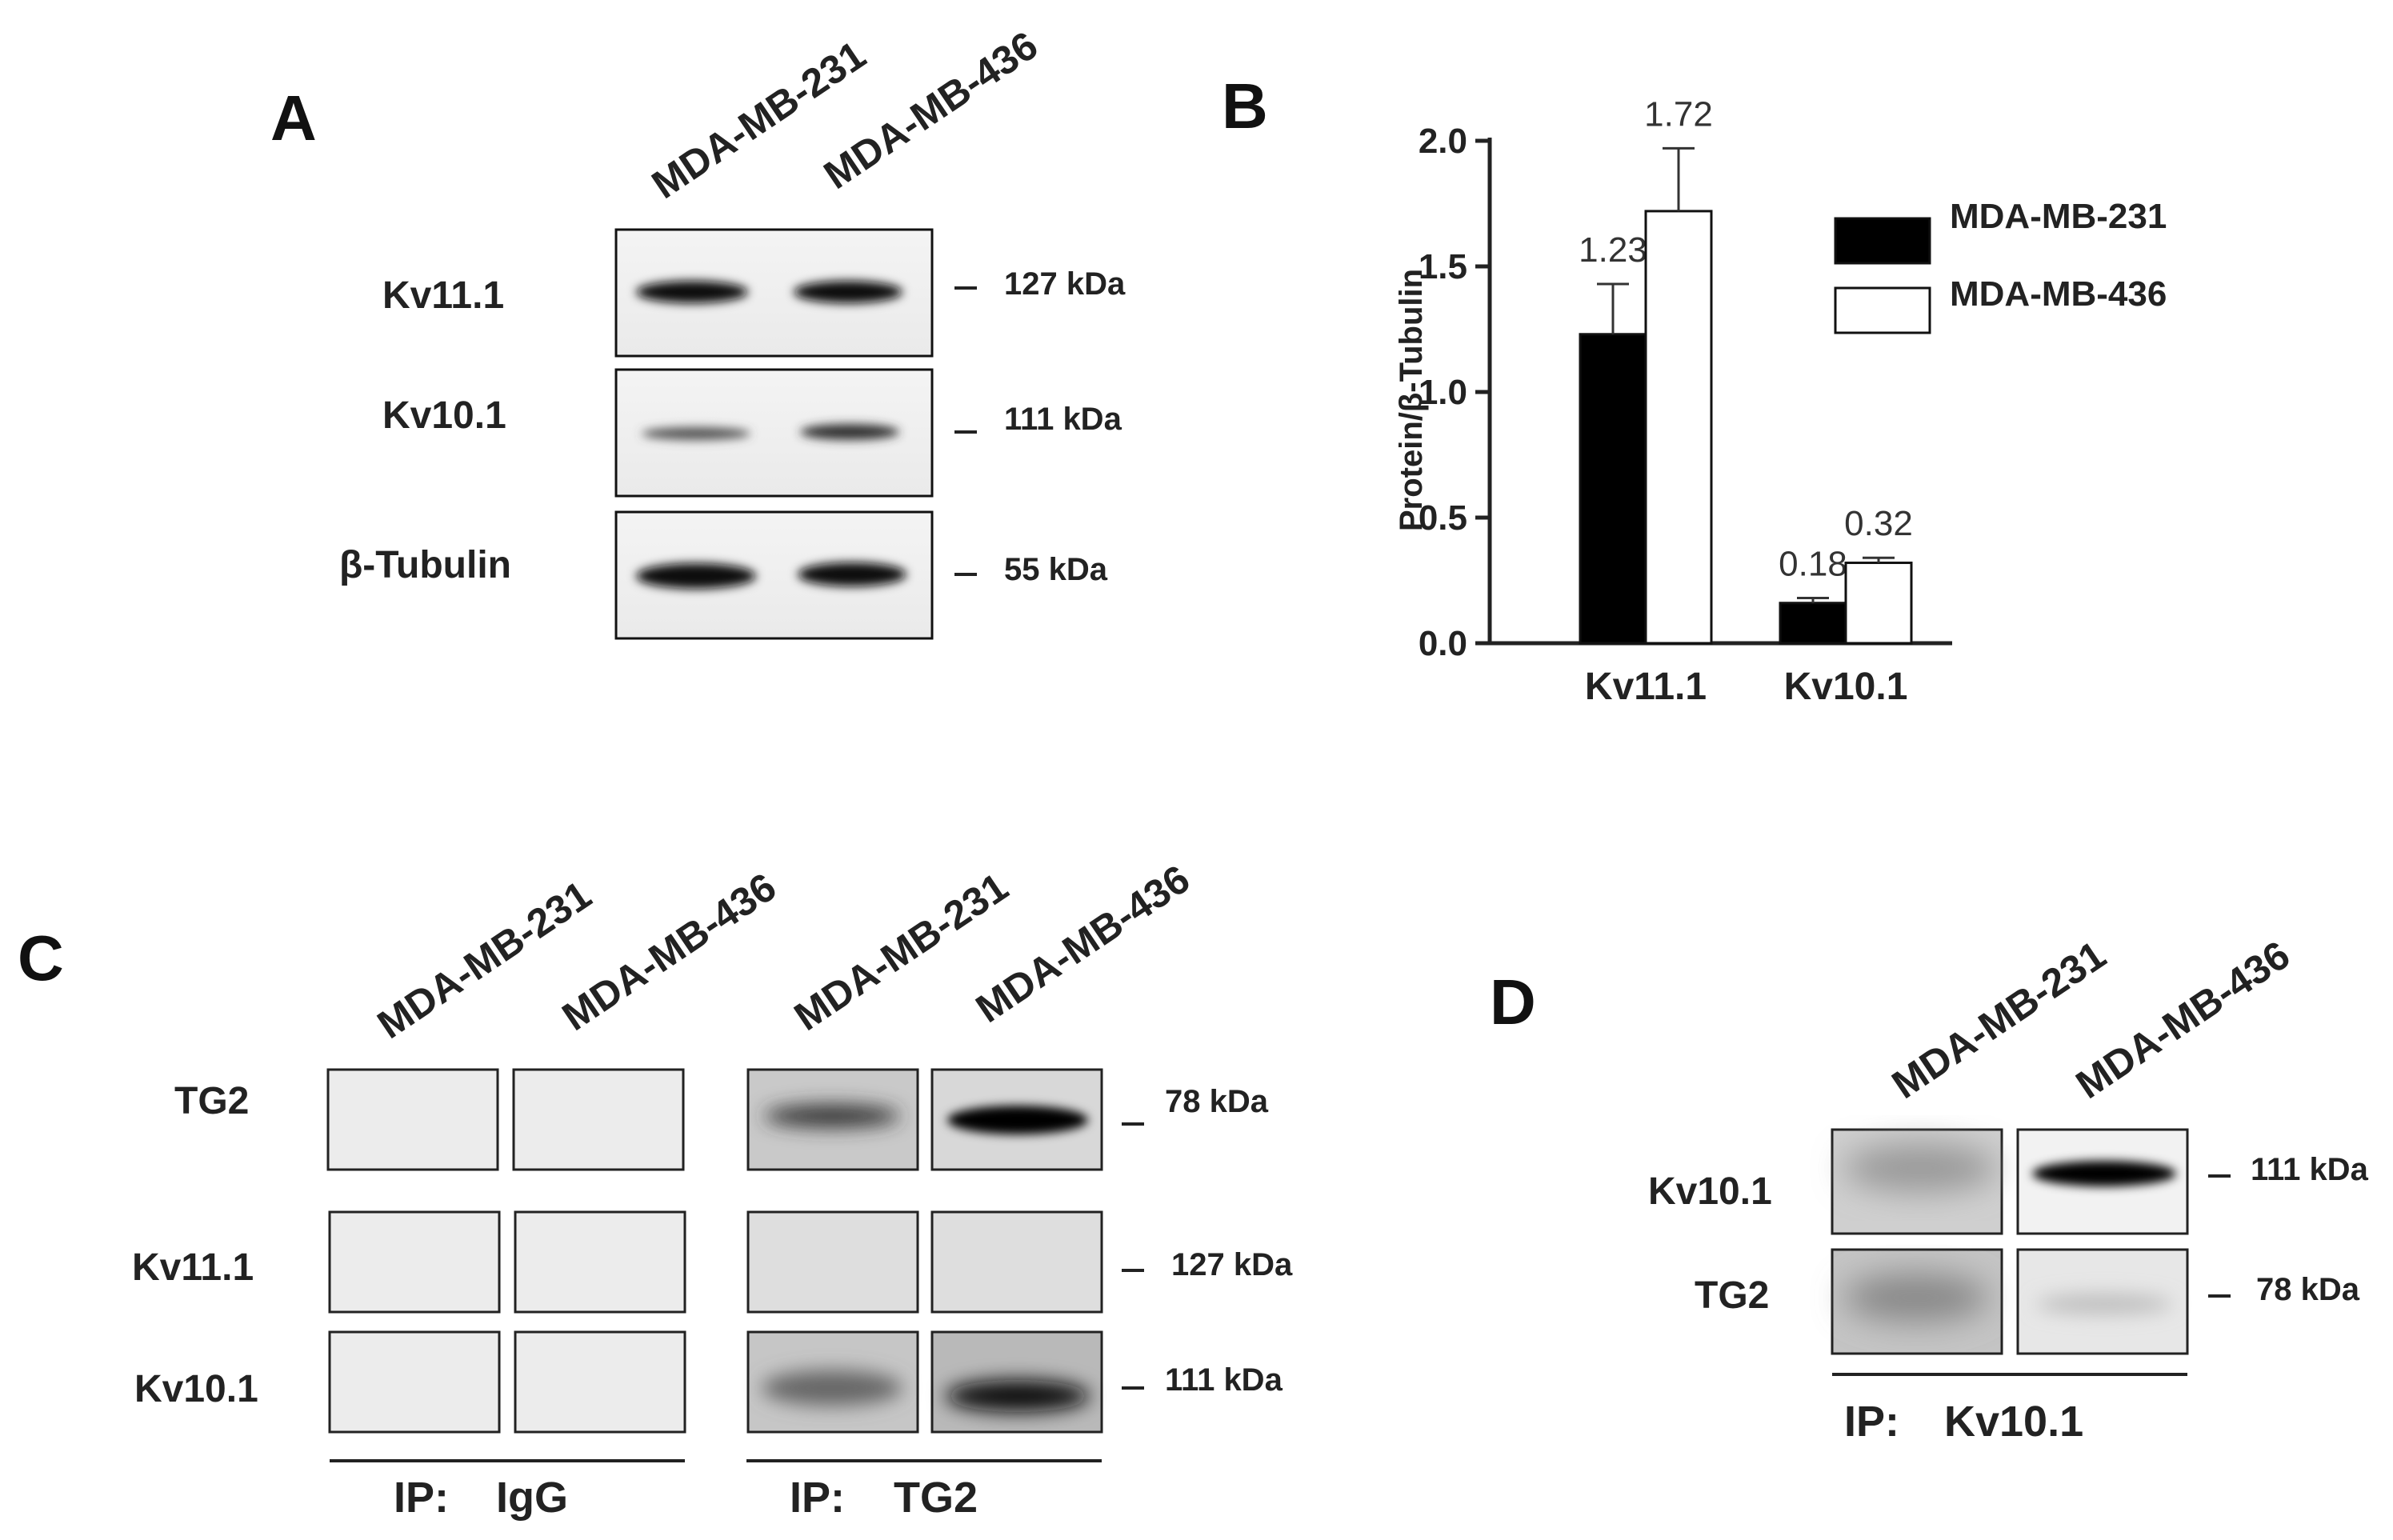 This screenshot has height=1540, width=2393. Describe the element at coordinates (1245, 106) in the screenshot. I see `panel-b-letter: B` at that location.